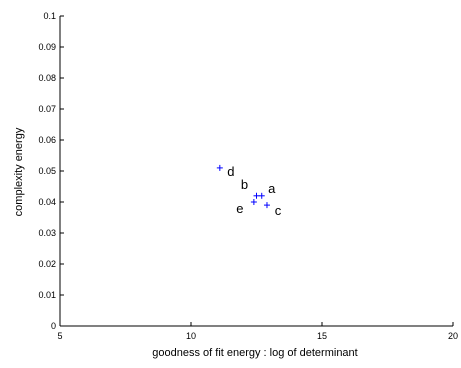  What do you see at coordinates (47, 264) in the screenshot?
I see `y-tick-label: 0.02` at bounding box center [47, 264].